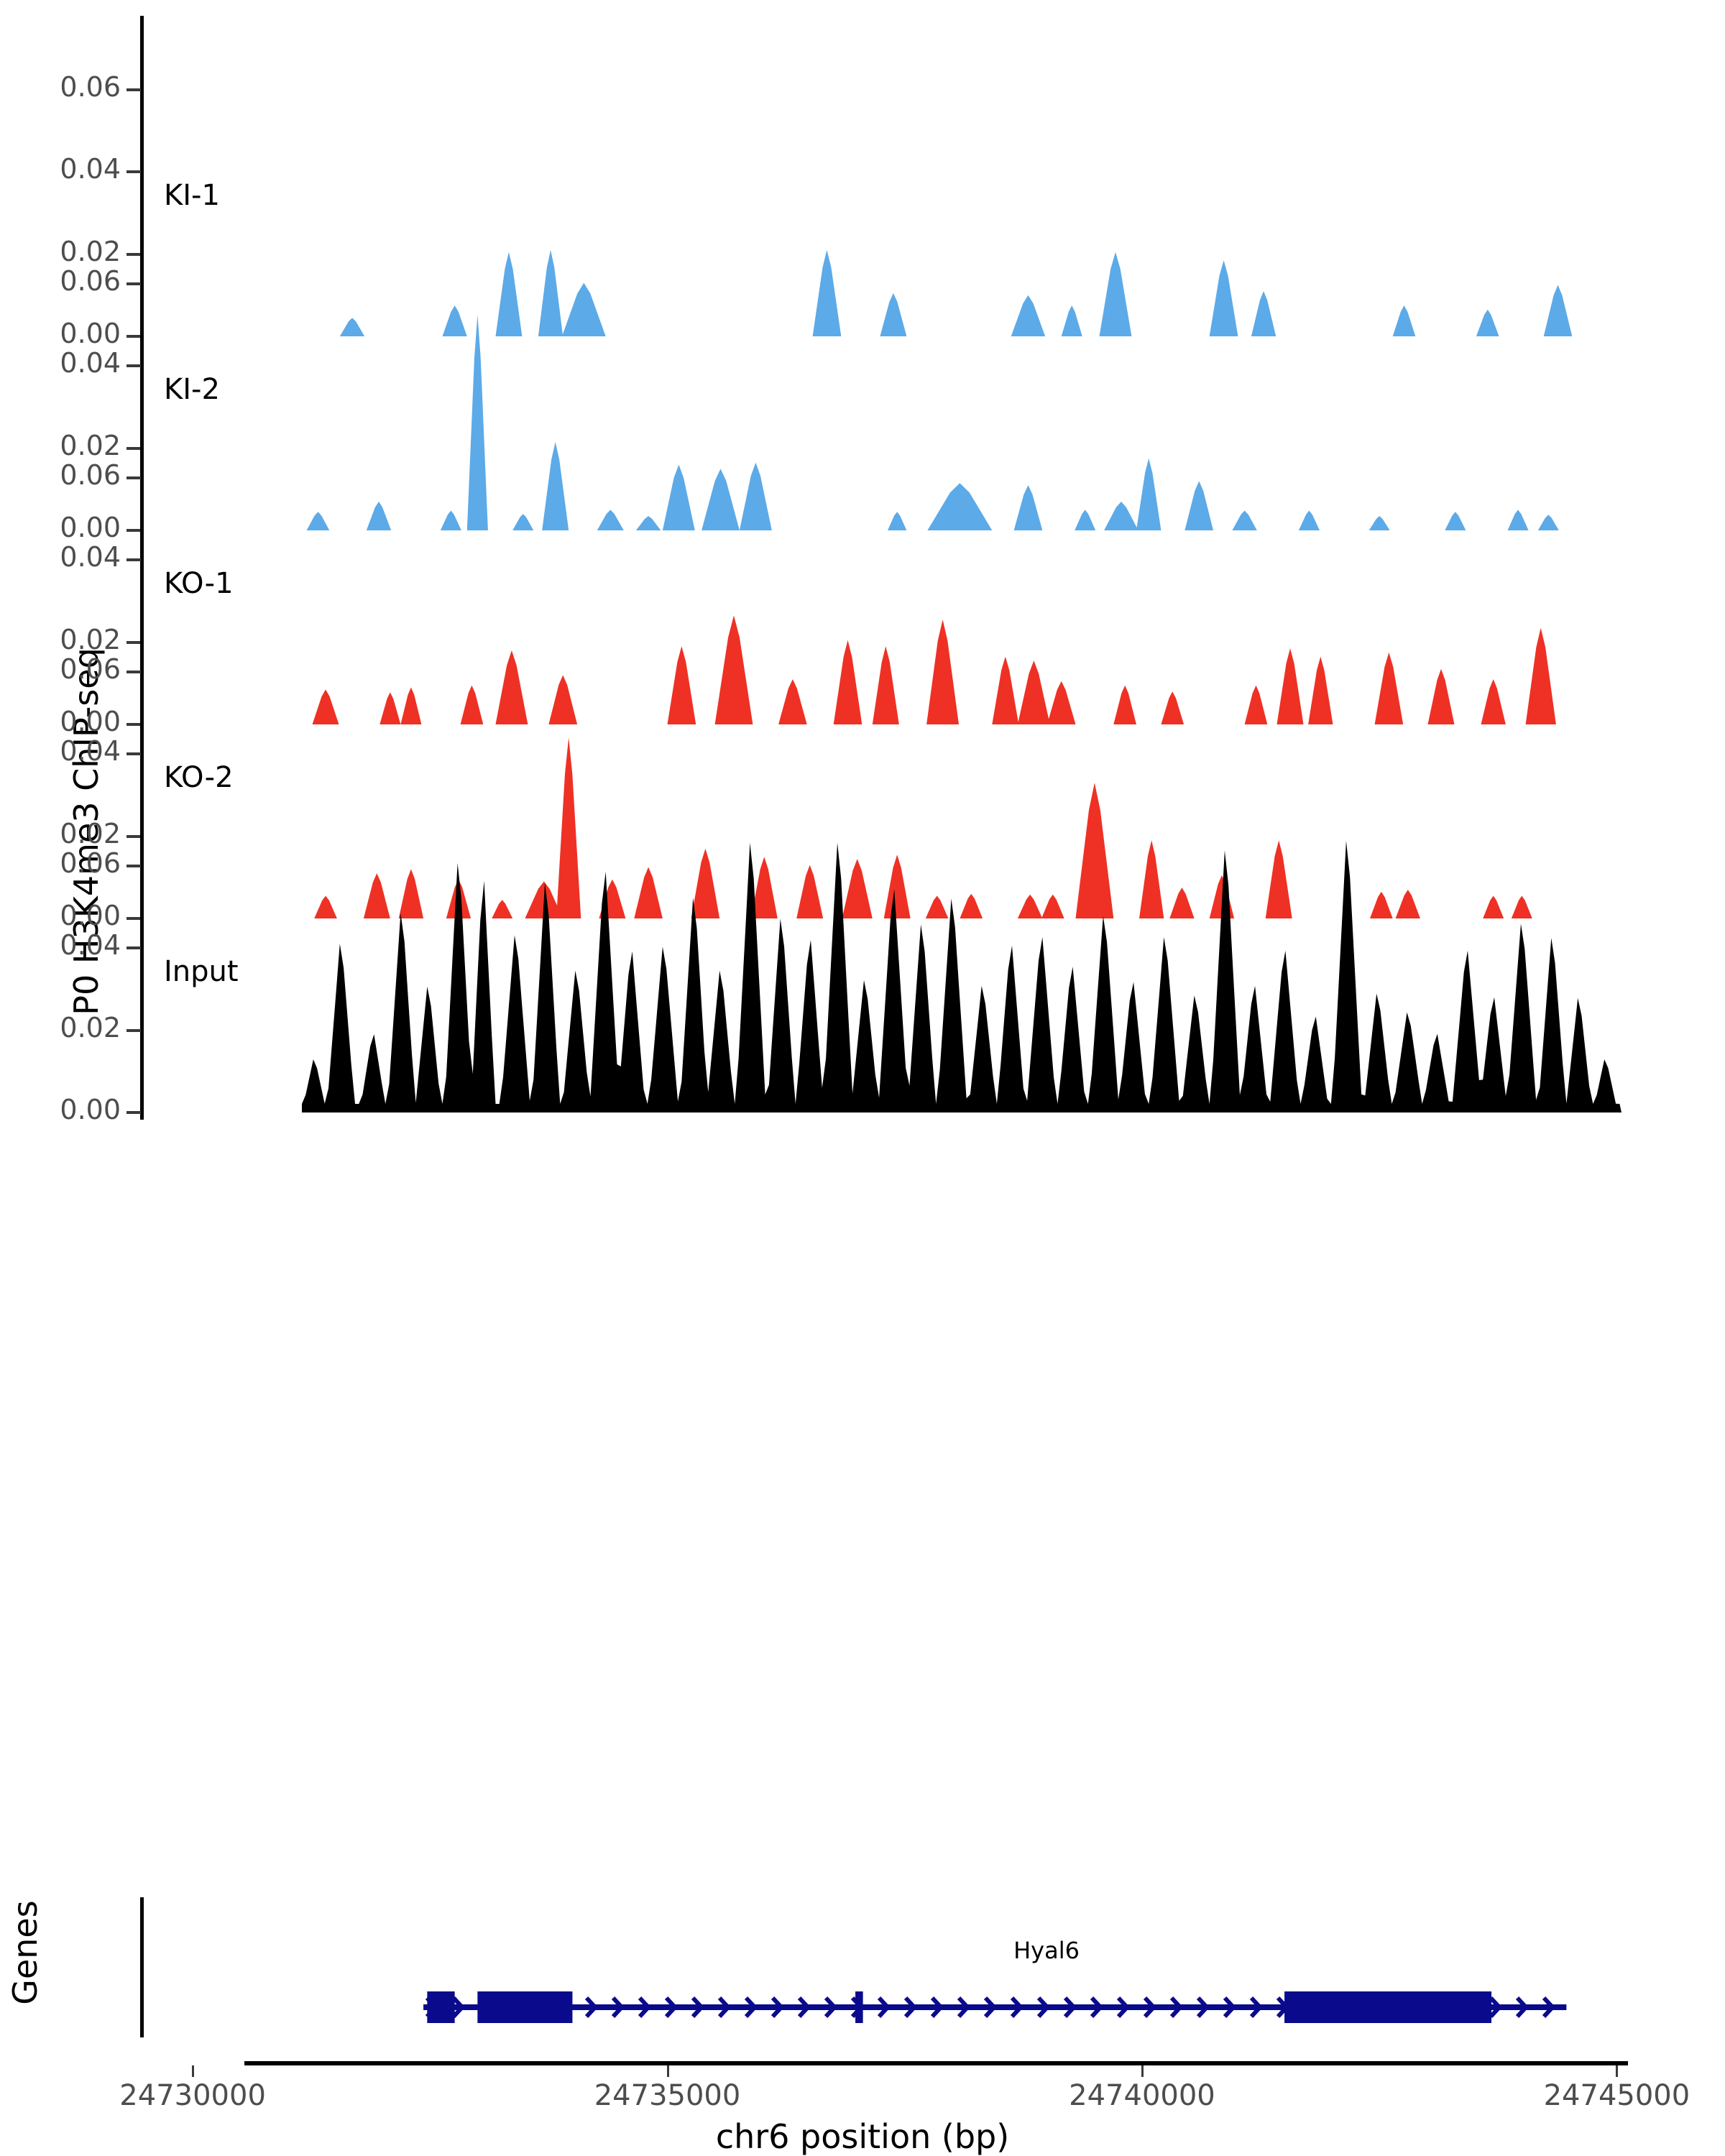 Image resolution: width=1725 pixels, height=2156 pixels. What do you see at coordinates (962, 976) in the screenshot?
I see `signal-area-input` at bounding box center [962, 976].